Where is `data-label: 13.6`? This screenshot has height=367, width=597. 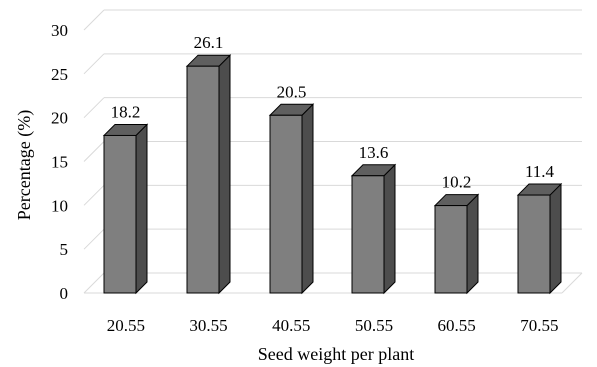
data-label: 13.6 is located at coordinates (374, 152).